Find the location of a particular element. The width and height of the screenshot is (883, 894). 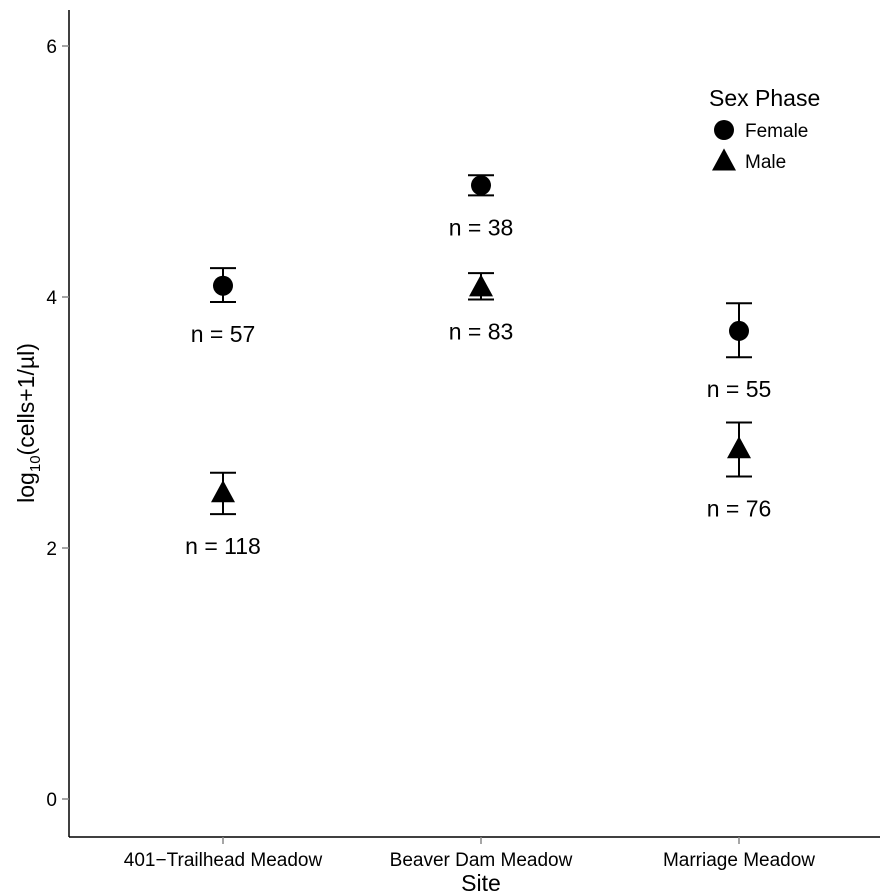

y-tick-label: 0 is located at coordinates (51, 800).